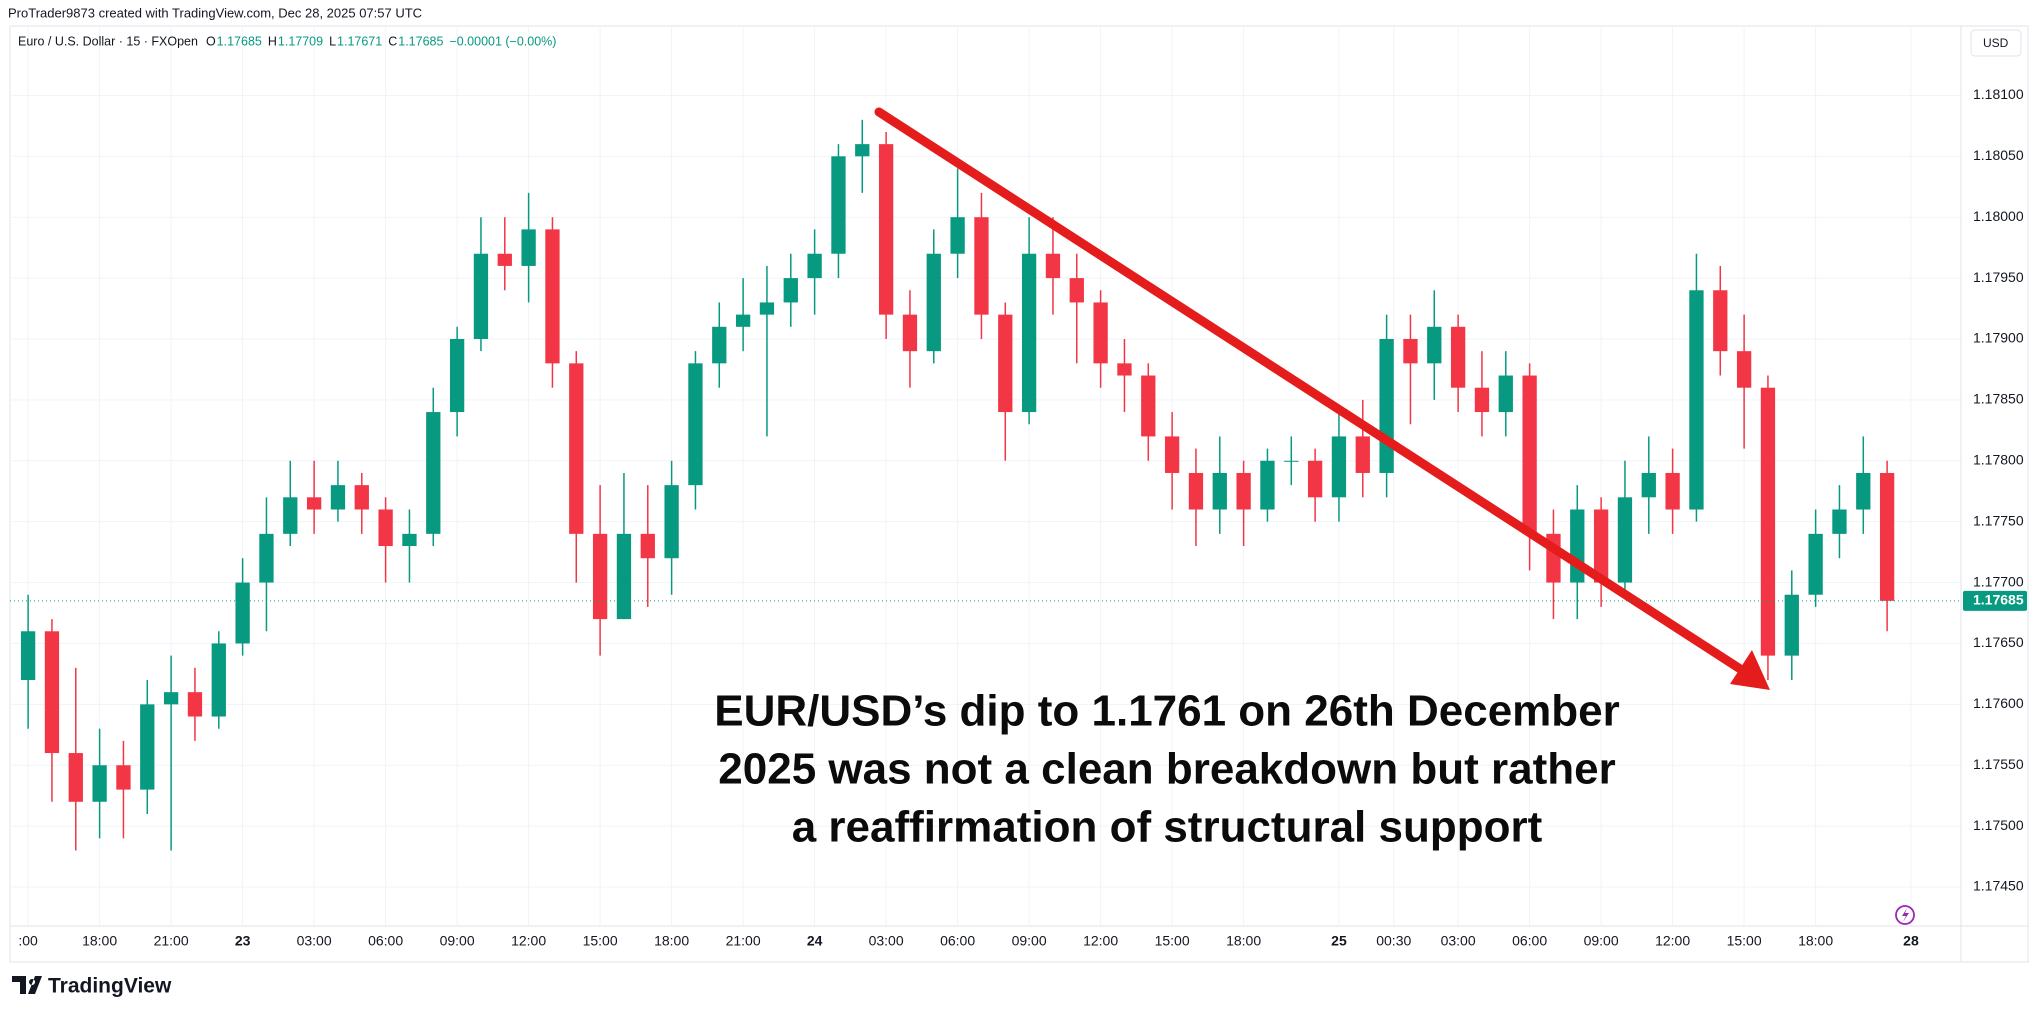 The height and width of the screenshot is (1017, 2039). I want to click on x-tick-label: 18:00, so click(1815, 941).